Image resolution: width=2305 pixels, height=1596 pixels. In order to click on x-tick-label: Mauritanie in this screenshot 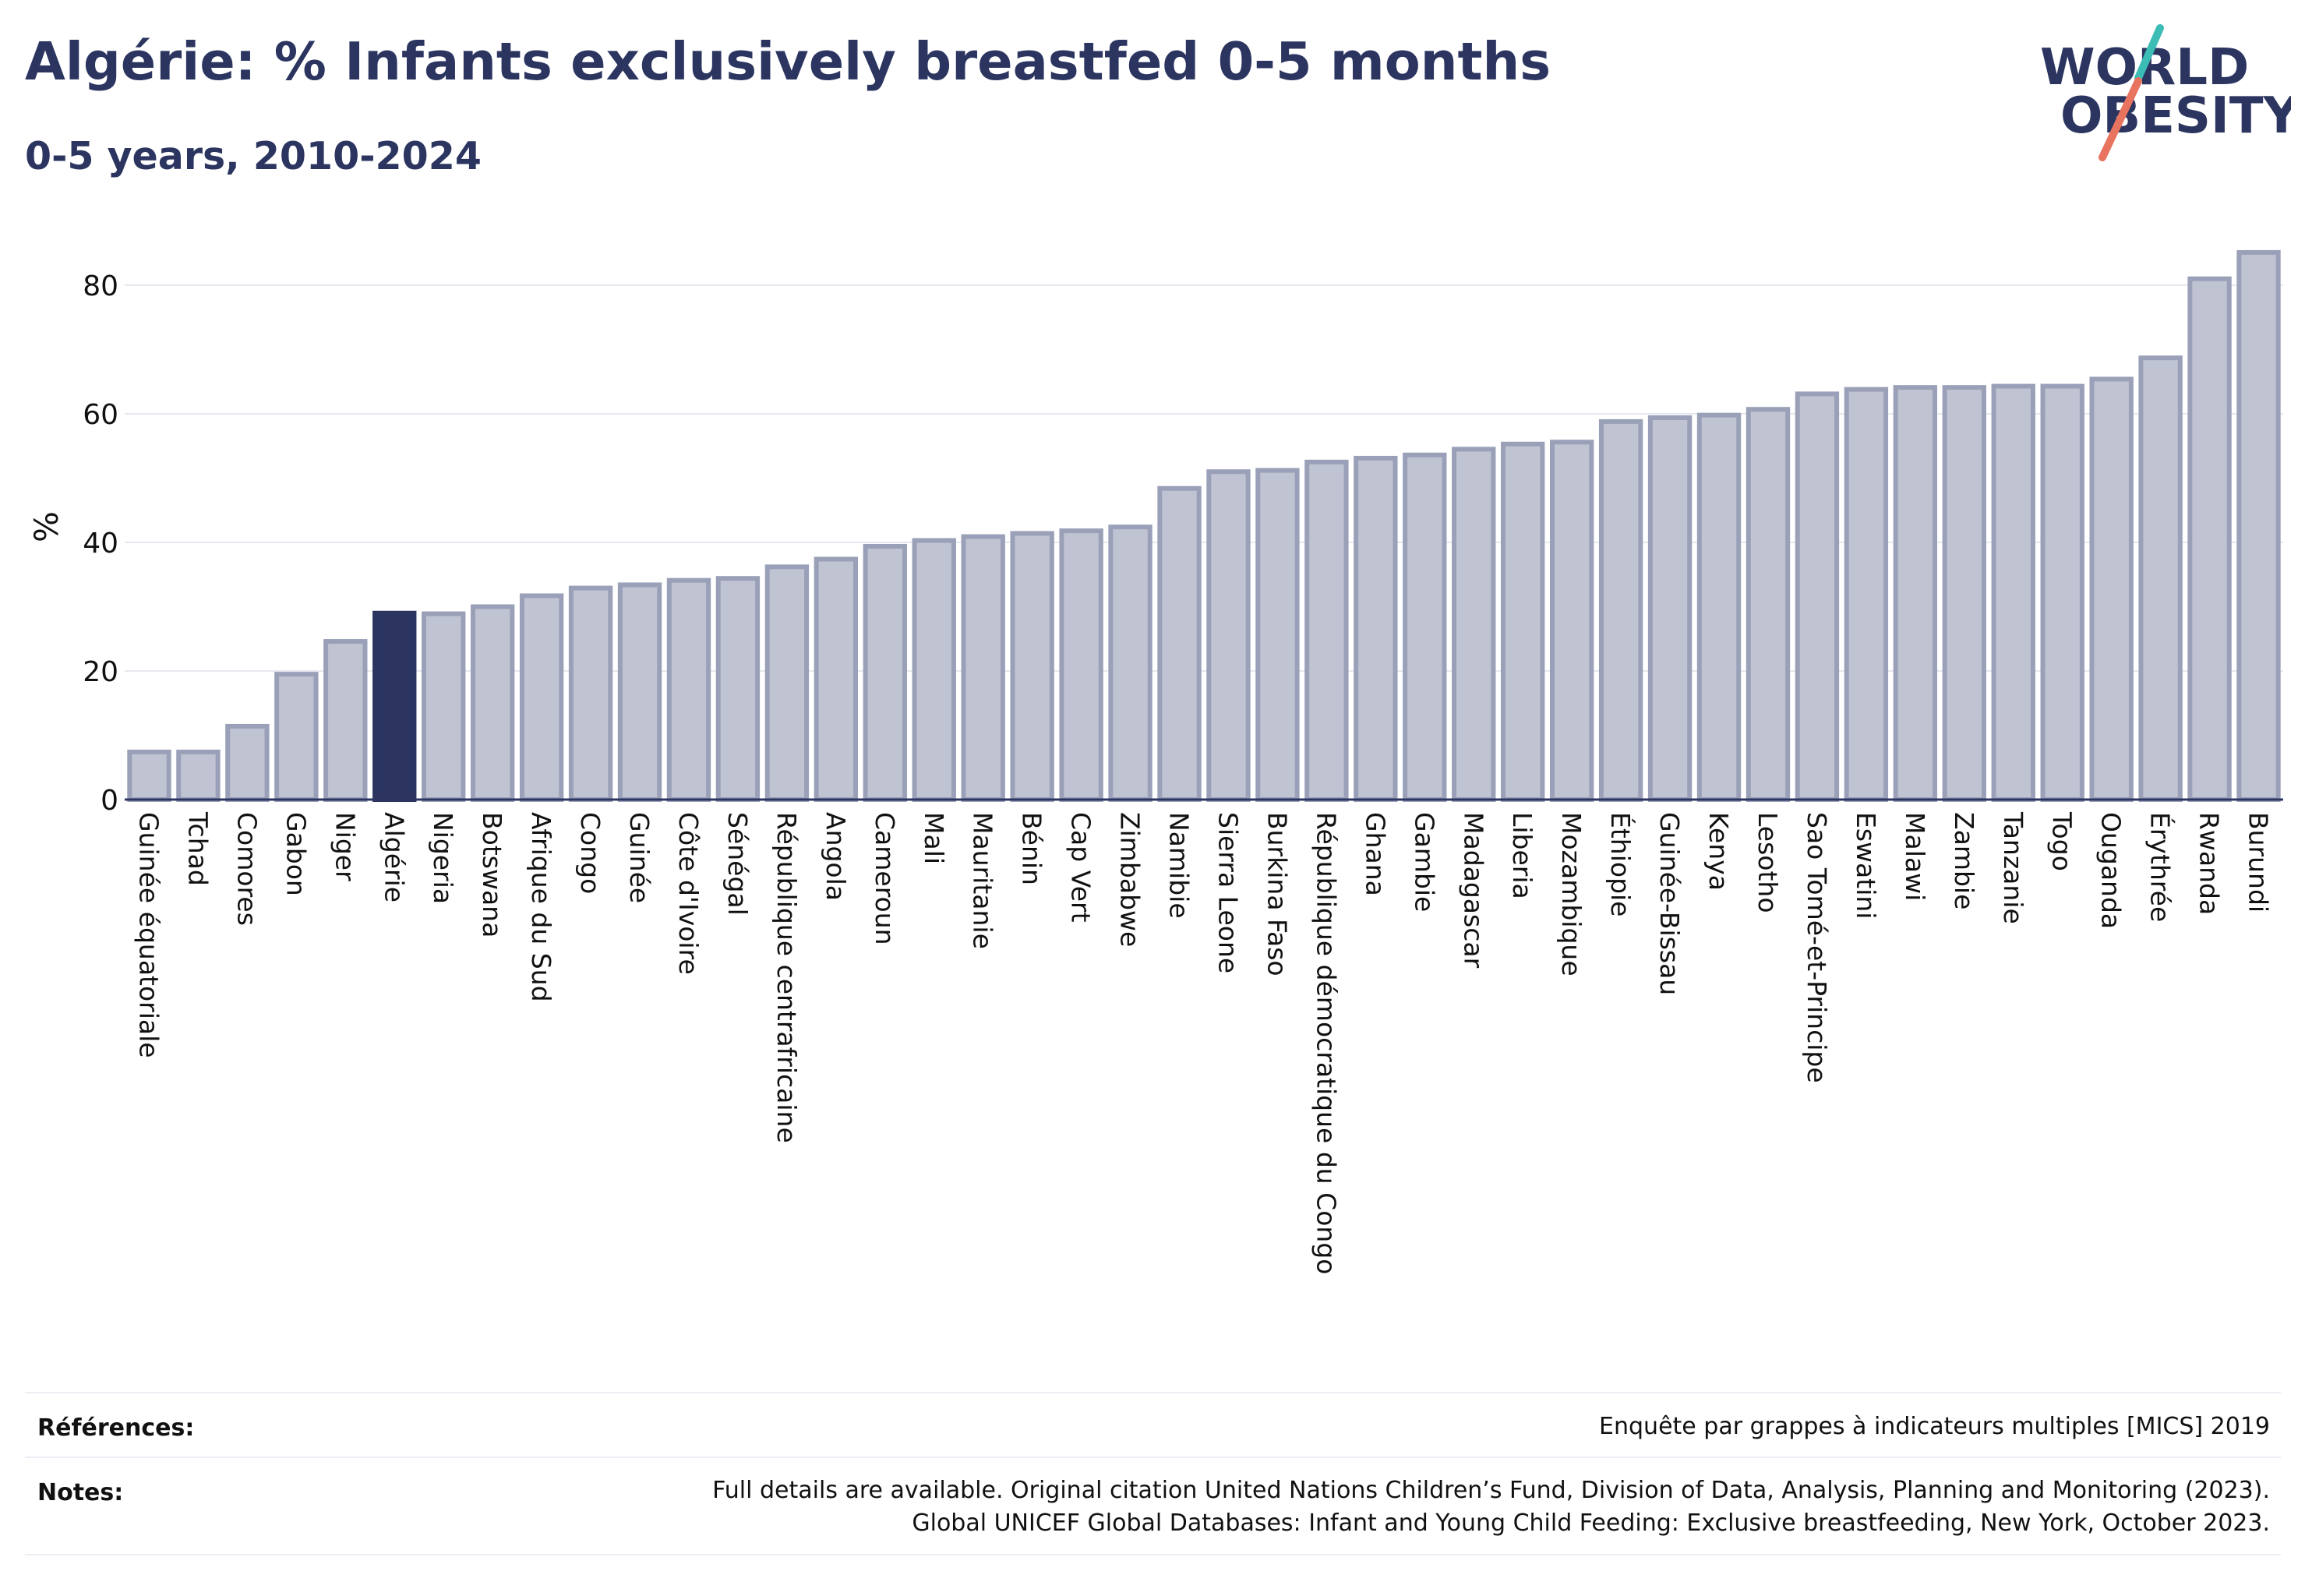, I will do `click(983, 880)`.